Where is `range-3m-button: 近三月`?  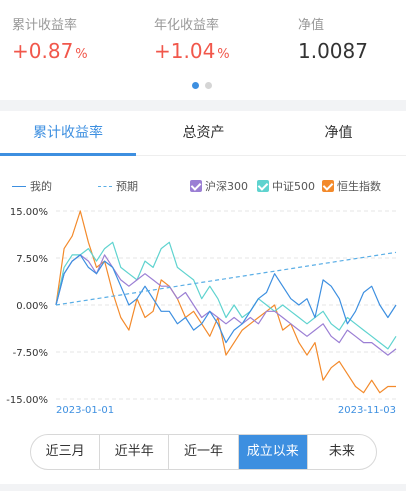
range-3m-button: 近三月 is located at coordinates (66, 452).